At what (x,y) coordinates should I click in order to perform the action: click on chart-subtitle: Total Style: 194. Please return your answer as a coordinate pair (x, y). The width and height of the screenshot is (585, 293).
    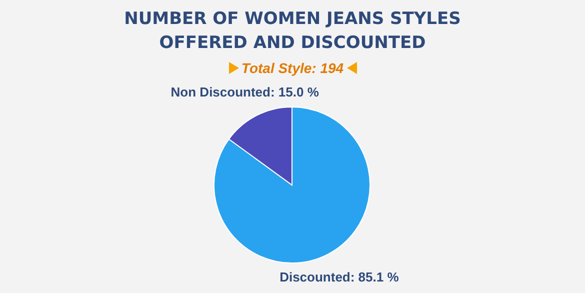
    Looking at the image, I should click on (292, 68).